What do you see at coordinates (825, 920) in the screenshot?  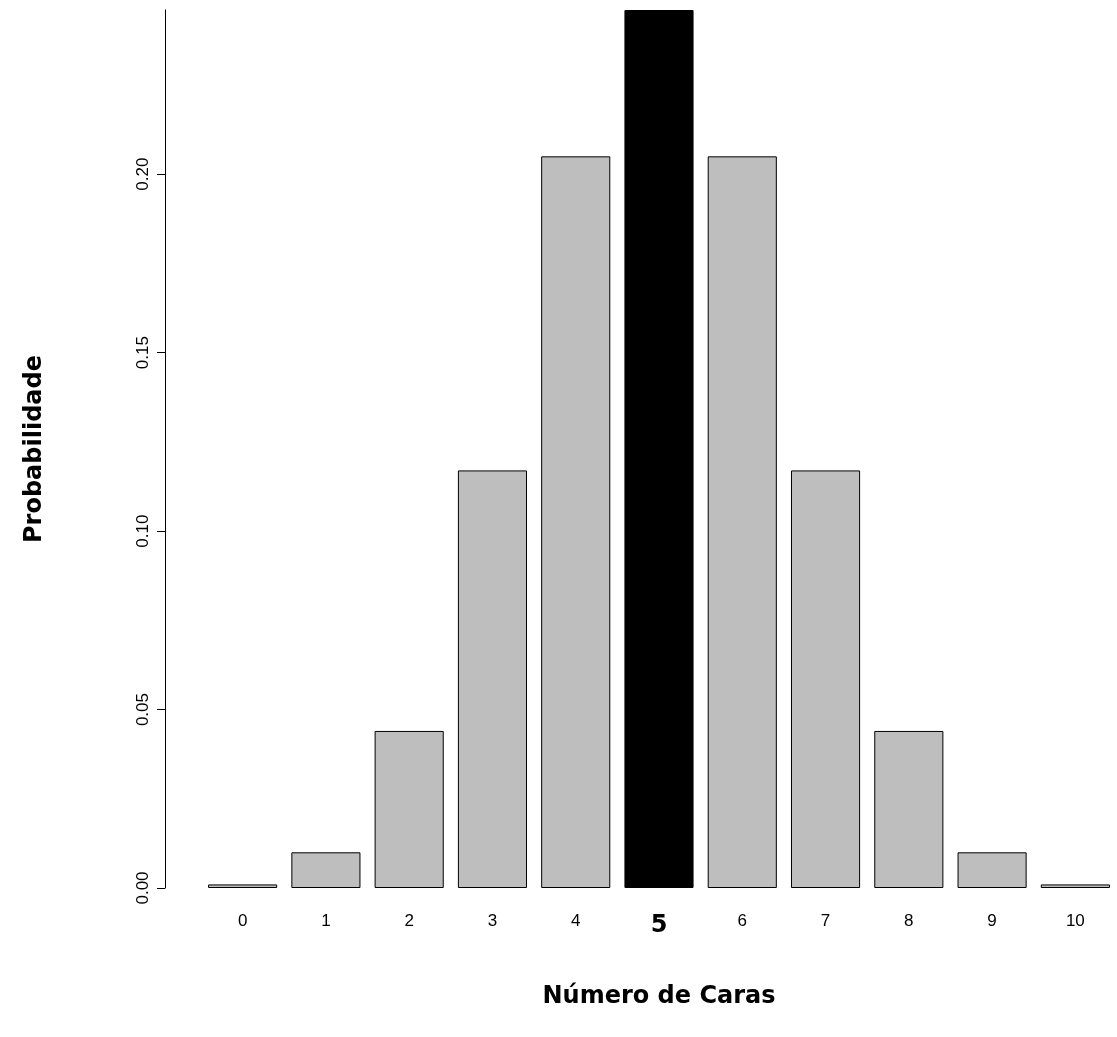 I see `x-tick-label: 7` at bounding box center [825, 920].